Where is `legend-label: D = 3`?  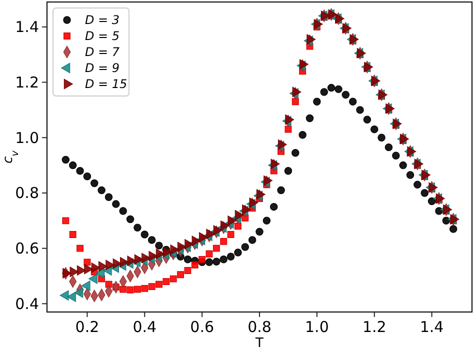 legend-label: D = 3 is located at coordinates (102, 20).